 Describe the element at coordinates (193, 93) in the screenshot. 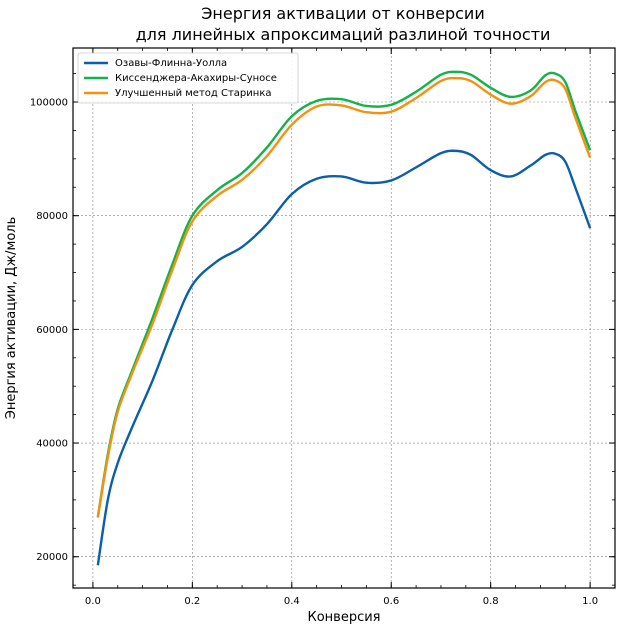

I see `legend-label-starink: Улучшенный метод Старинка` at that location.